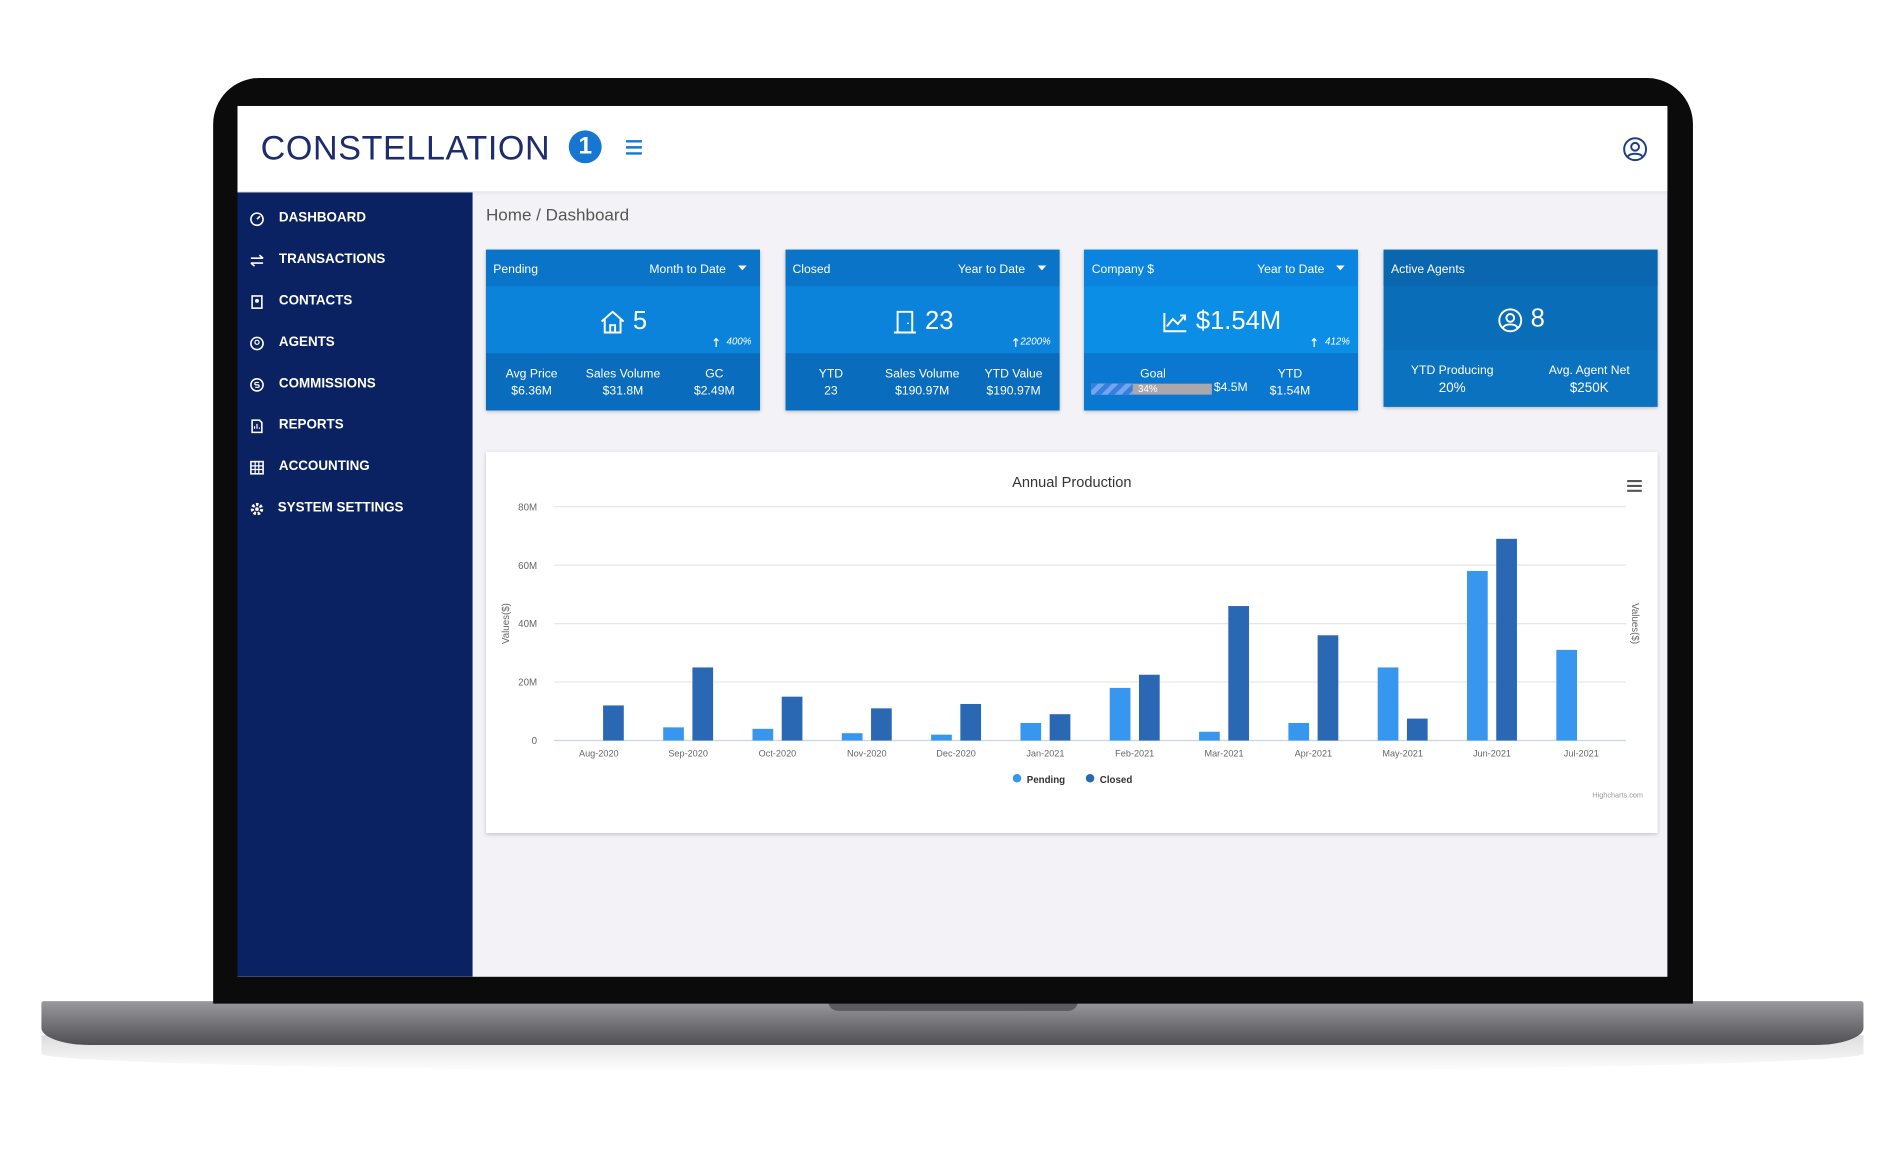 This screenshot has height=1162, width=1900. I want to click on sidebar-item: SYSTEM SETTINGS, so click(340, 508).